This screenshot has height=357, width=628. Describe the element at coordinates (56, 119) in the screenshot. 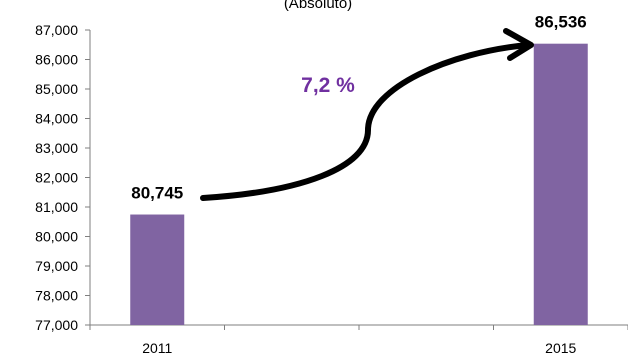

I see `y-tick-label: 84,000` at that location.